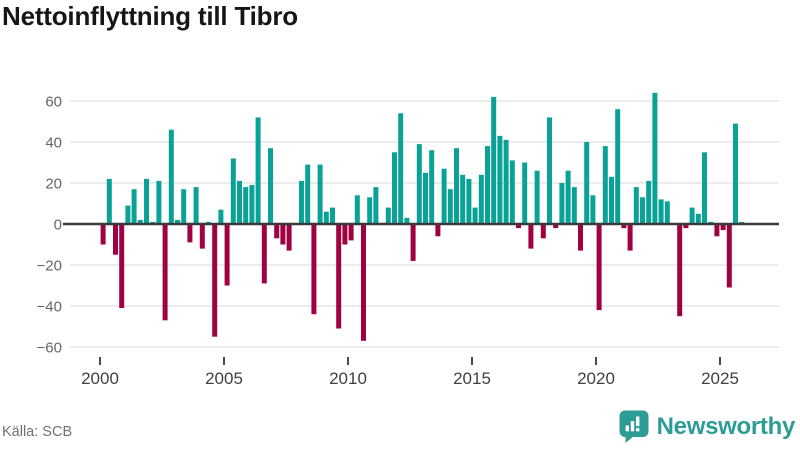  What do you see at coordinates (339, 276) in the screenshot?
I see `bar-2009Q3` at bounding box center [339, 276].